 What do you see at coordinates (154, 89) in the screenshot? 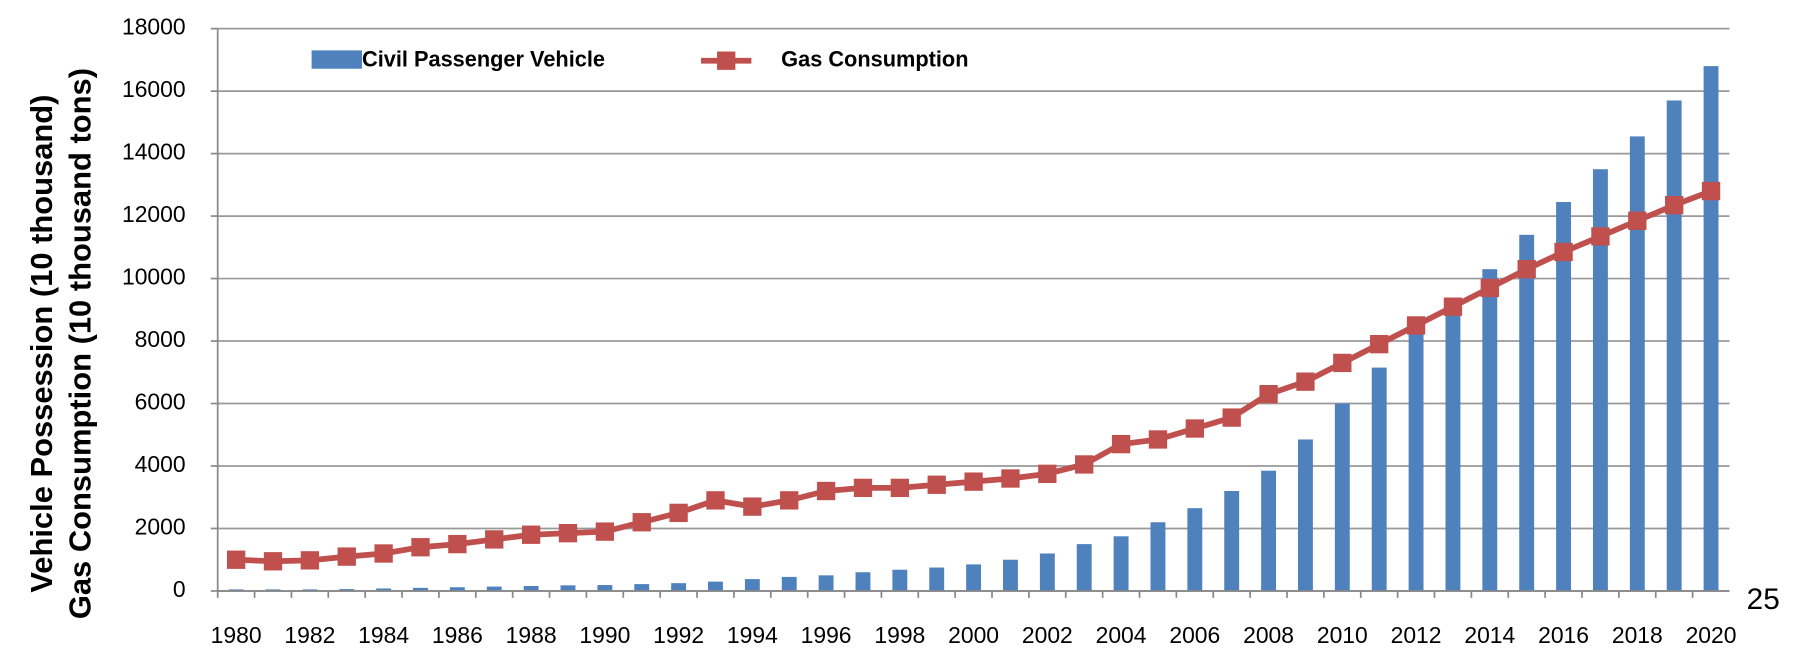
I see `y-tick-label: 16000` at bounding box center [154, 89].